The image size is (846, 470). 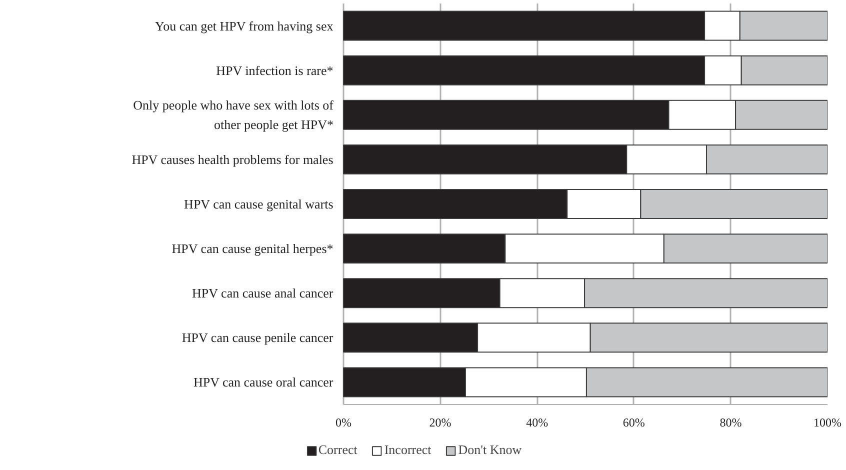 What do you see at coordinates (233, 159) in the screenshot?
I see `y-tick-label: HPV causes health problems for males` at bounding box center [233, 159].